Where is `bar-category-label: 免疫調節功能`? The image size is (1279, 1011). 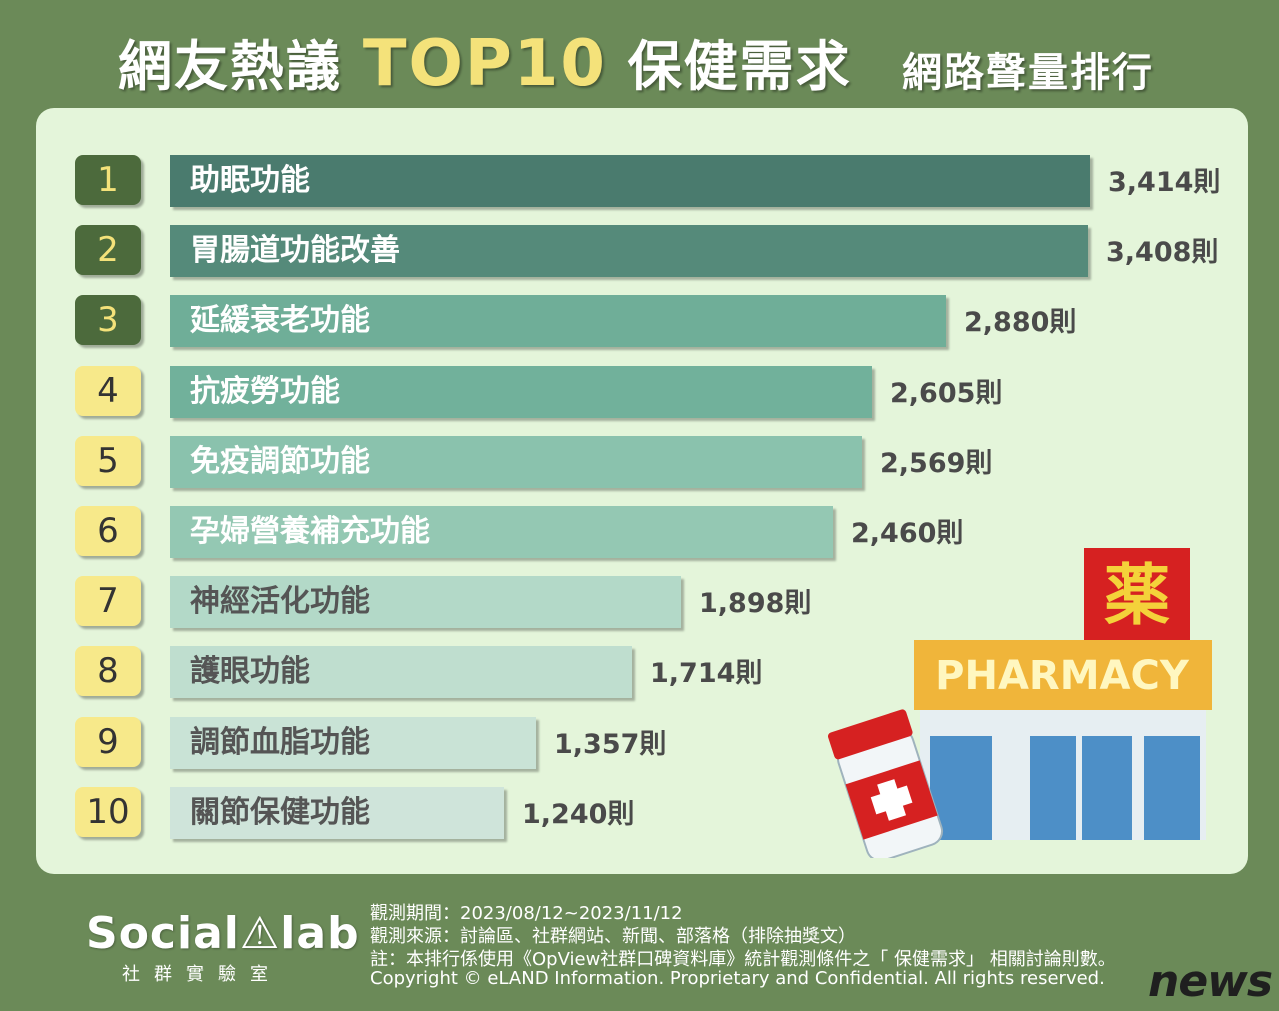 bar-category-label: 免疫調節功能 is located at coordinates (280, 461).